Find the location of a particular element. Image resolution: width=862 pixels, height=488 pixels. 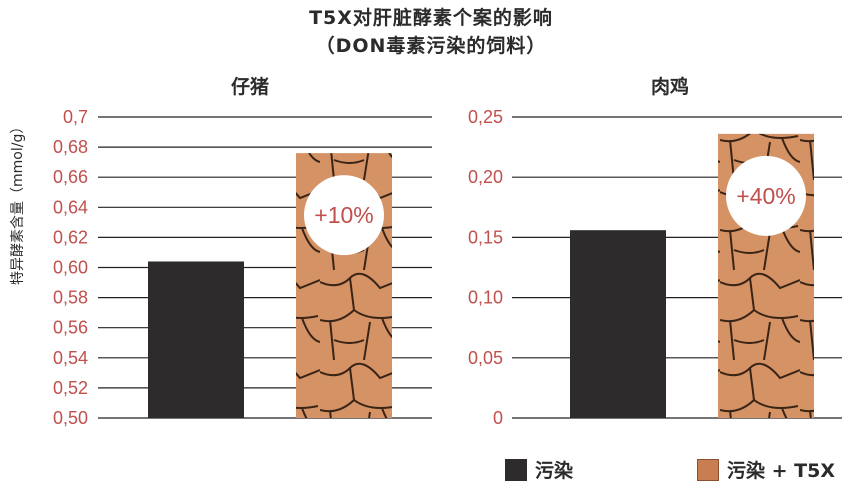

y-tick-label: 0,64 is located at coordinates (70, 207).